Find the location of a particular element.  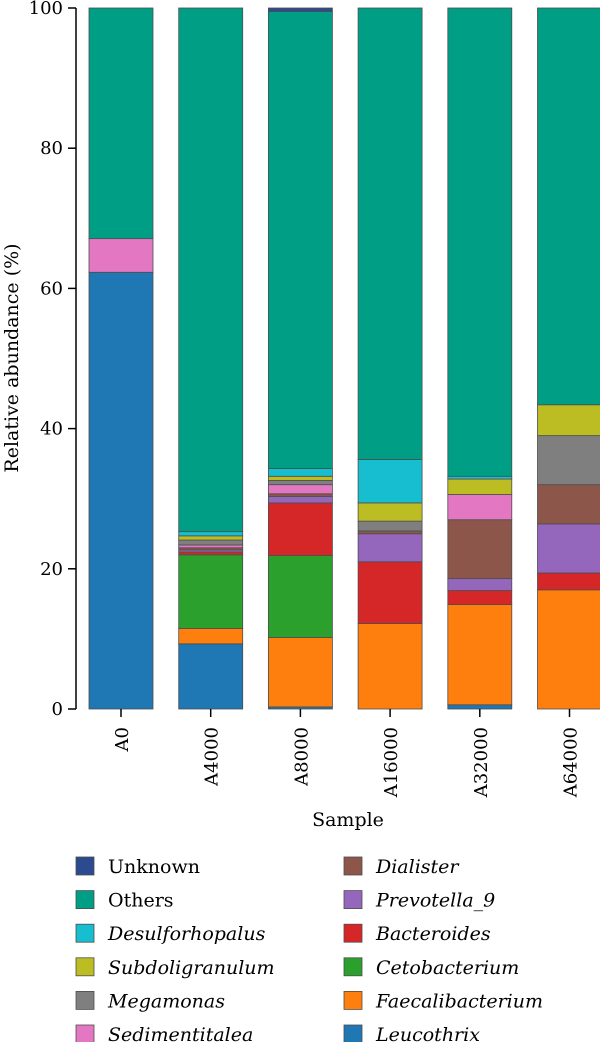

legend-item-leucothrix: Leucothrix is located at coordinates (411, 1033).